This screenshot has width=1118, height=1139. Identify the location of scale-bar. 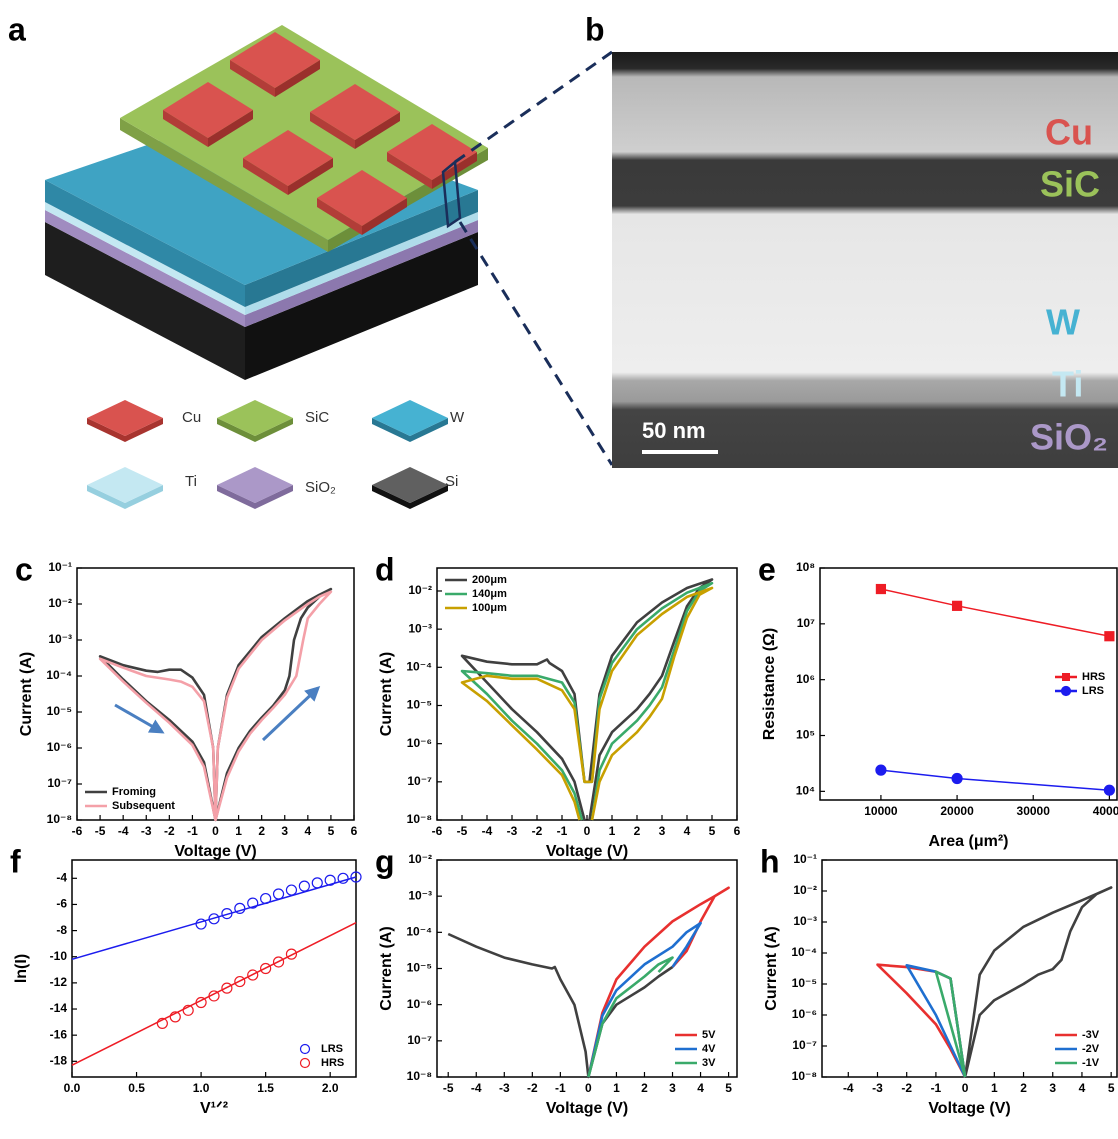
(680, 452).